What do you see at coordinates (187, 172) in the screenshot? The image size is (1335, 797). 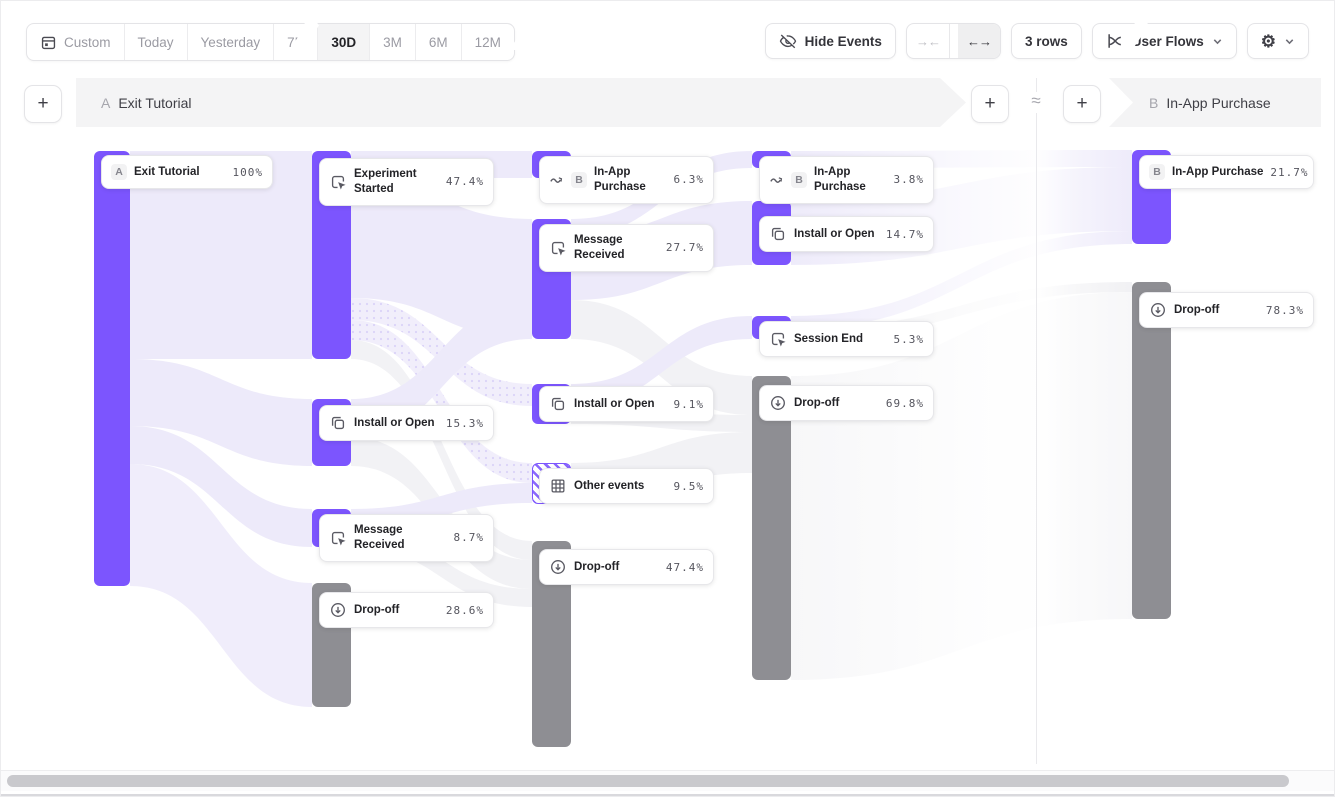 I see `flow-node-exit-tutorial: A Exit Tutorial 100%` at bounding box center [187, 172].